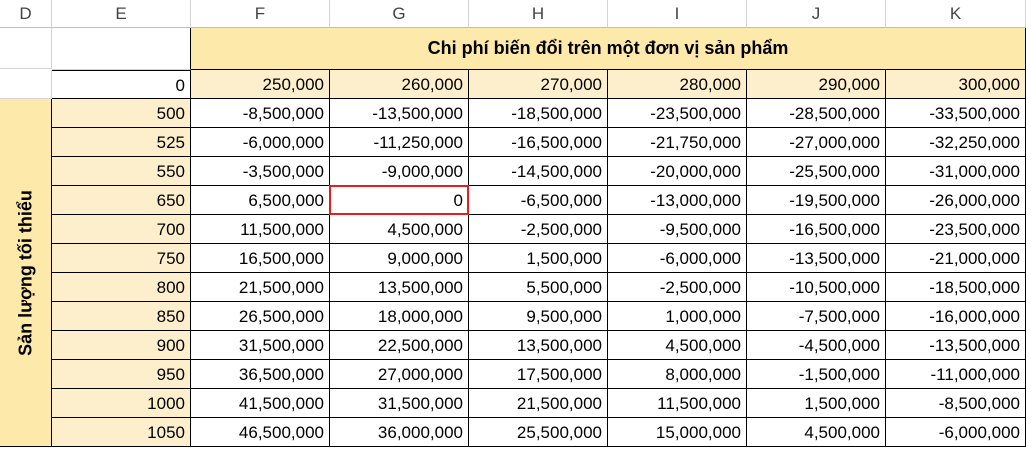 The width and height of the screenshot is (1026, 449). I want to click on quantity-cell: 900, so click(121, 345).